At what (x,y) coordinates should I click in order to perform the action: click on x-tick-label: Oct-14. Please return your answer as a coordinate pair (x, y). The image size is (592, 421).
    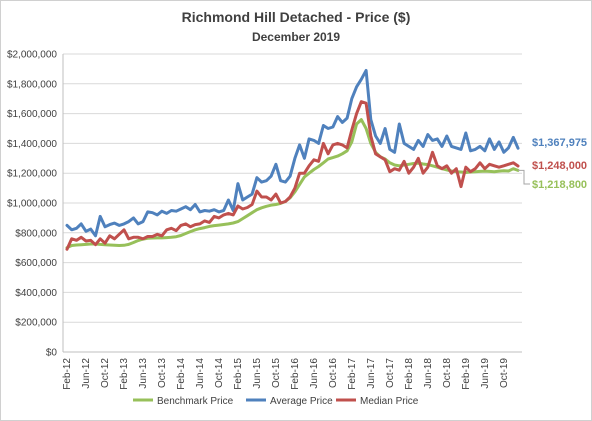
    Looking at the image, I should click on (219, 373).